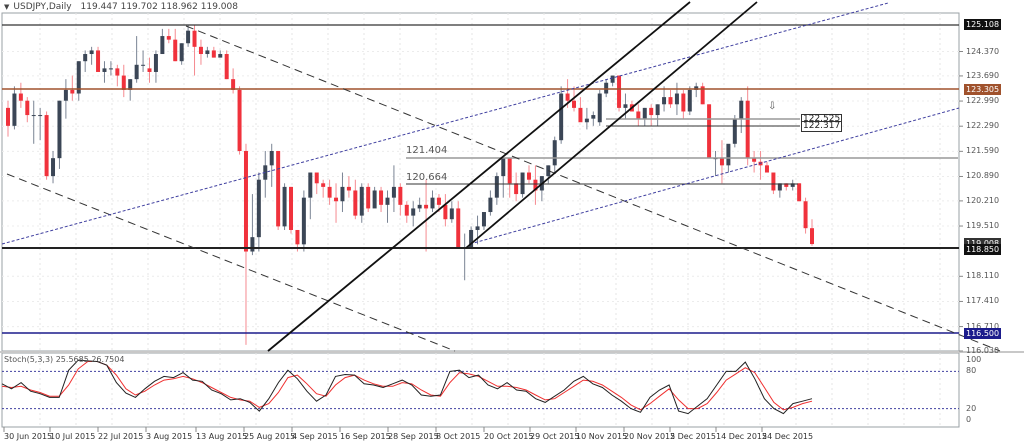  I want to click on ohlc-values: 119.447 119.702 118.962 119.008, so click(159, 7).